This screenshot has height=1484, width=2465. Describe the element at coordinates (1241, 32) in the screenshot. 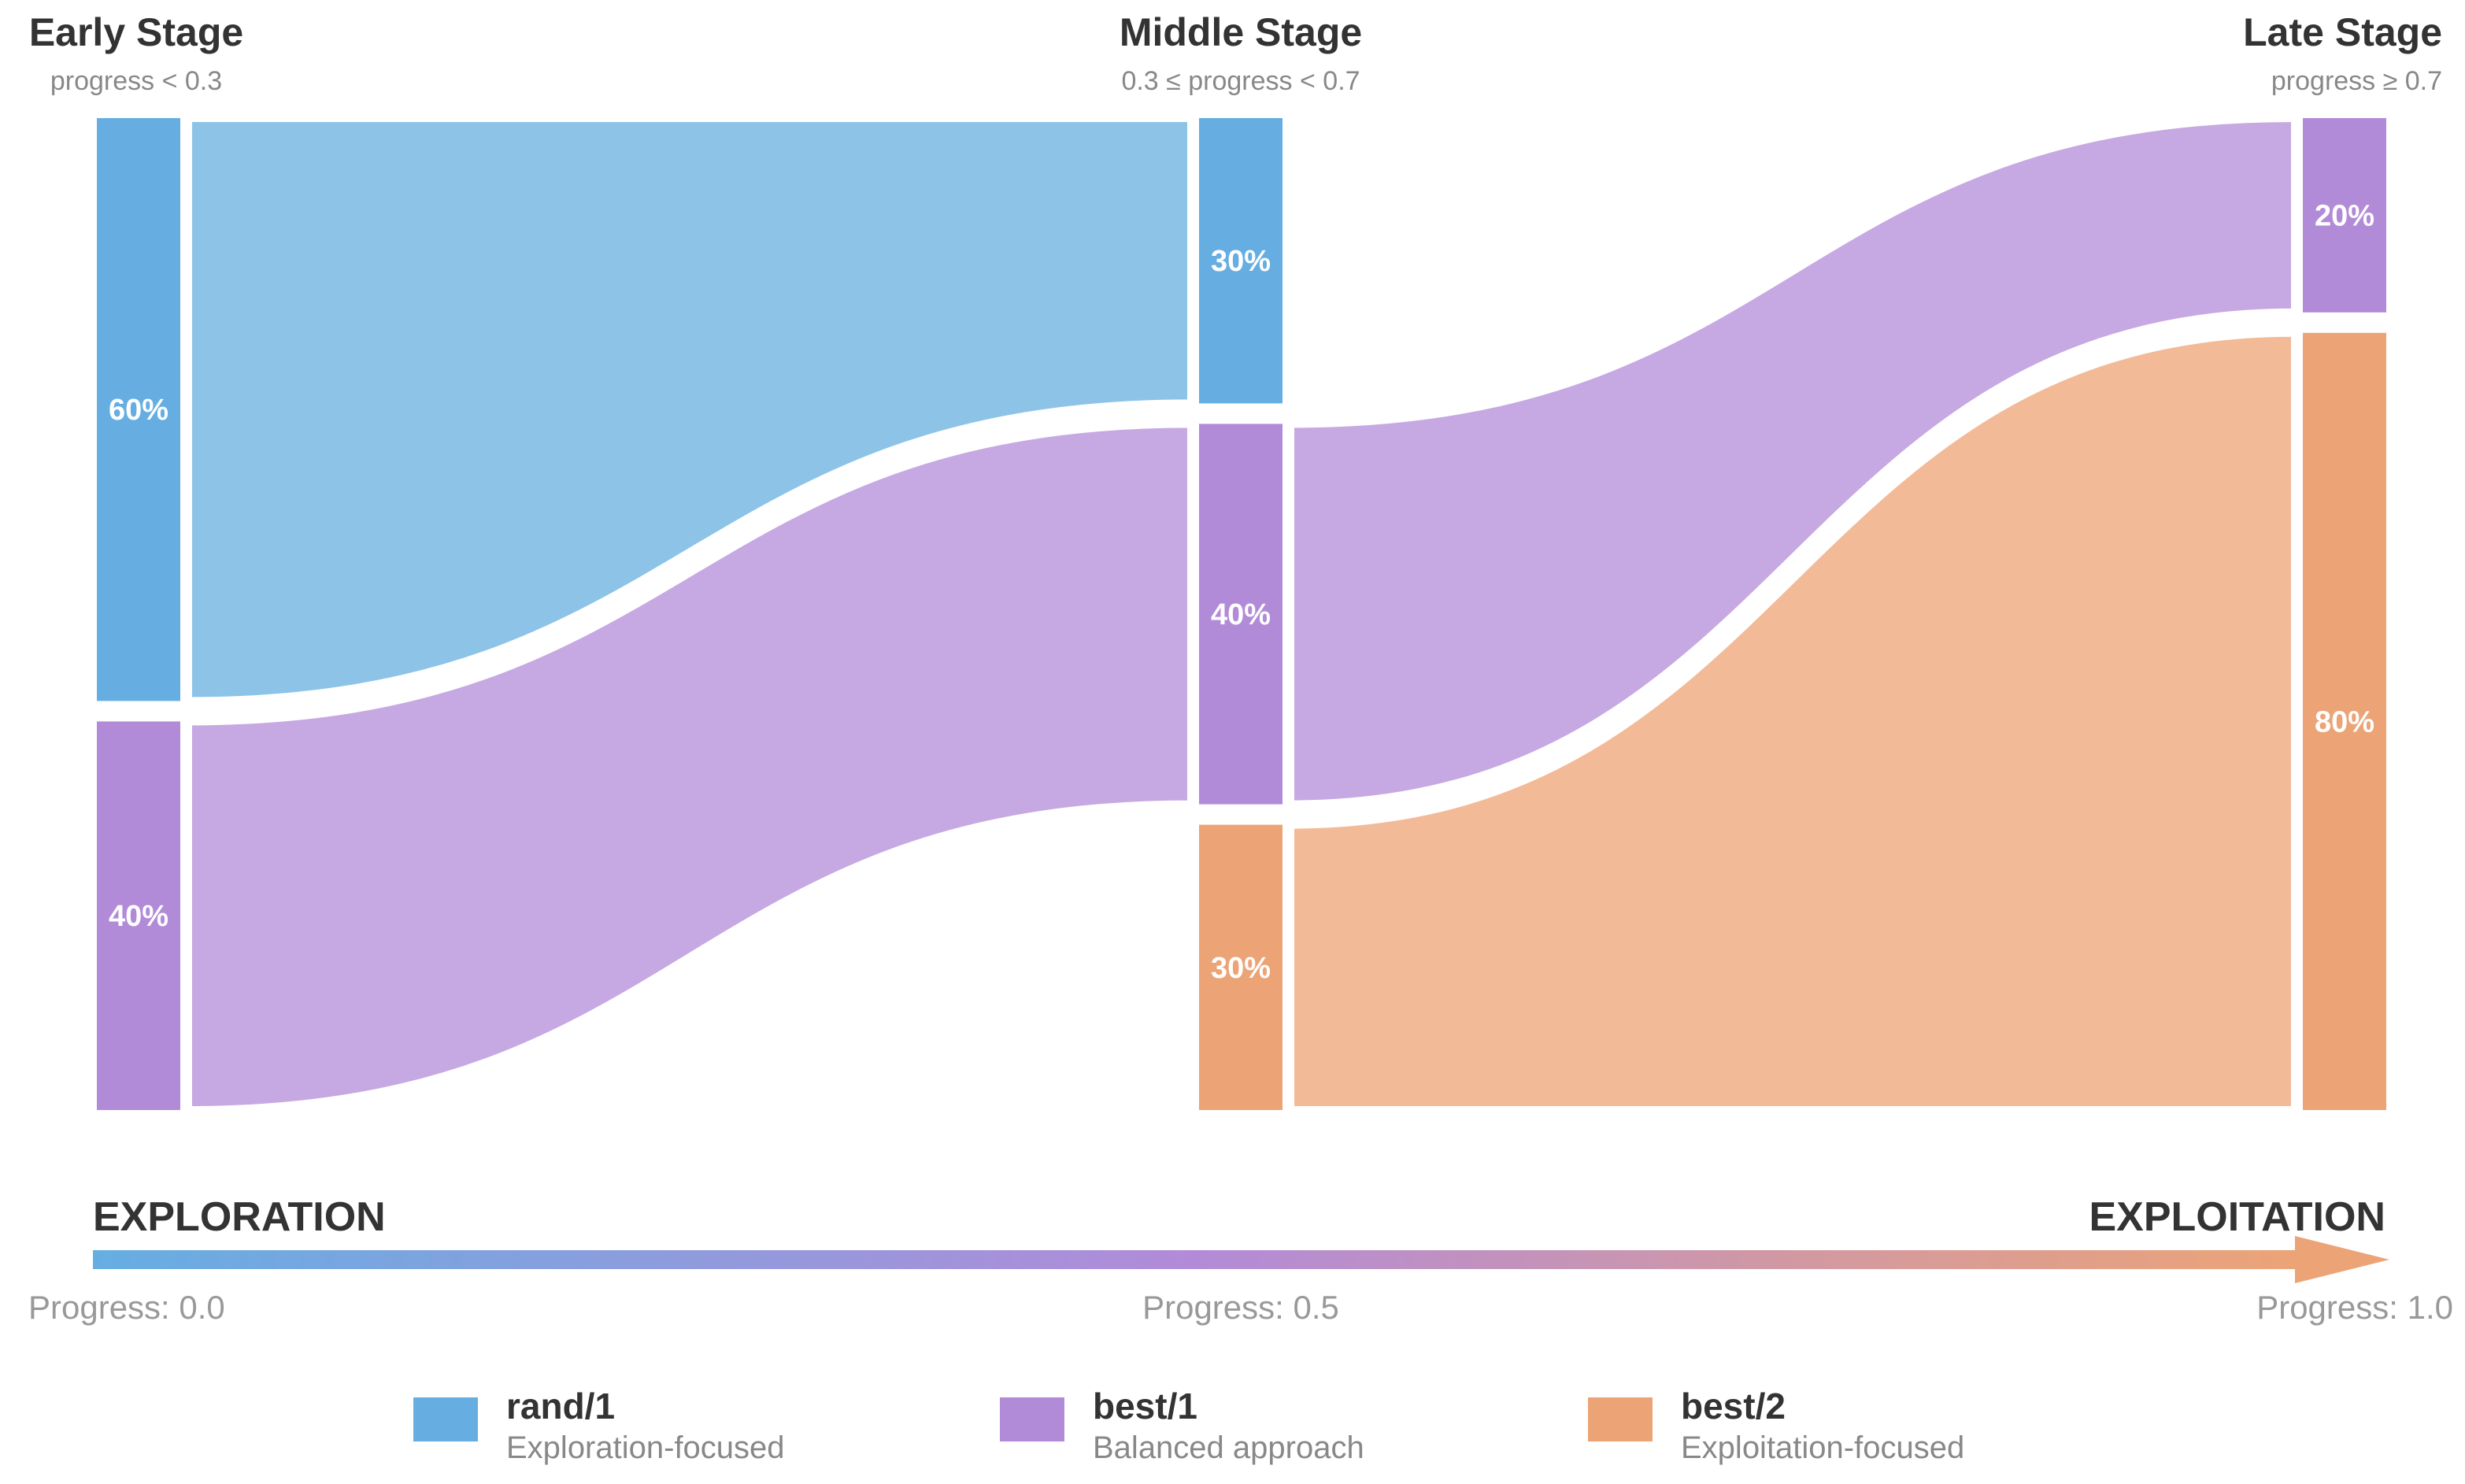

I see `stage-title-middle: Middle Stage` at that location.